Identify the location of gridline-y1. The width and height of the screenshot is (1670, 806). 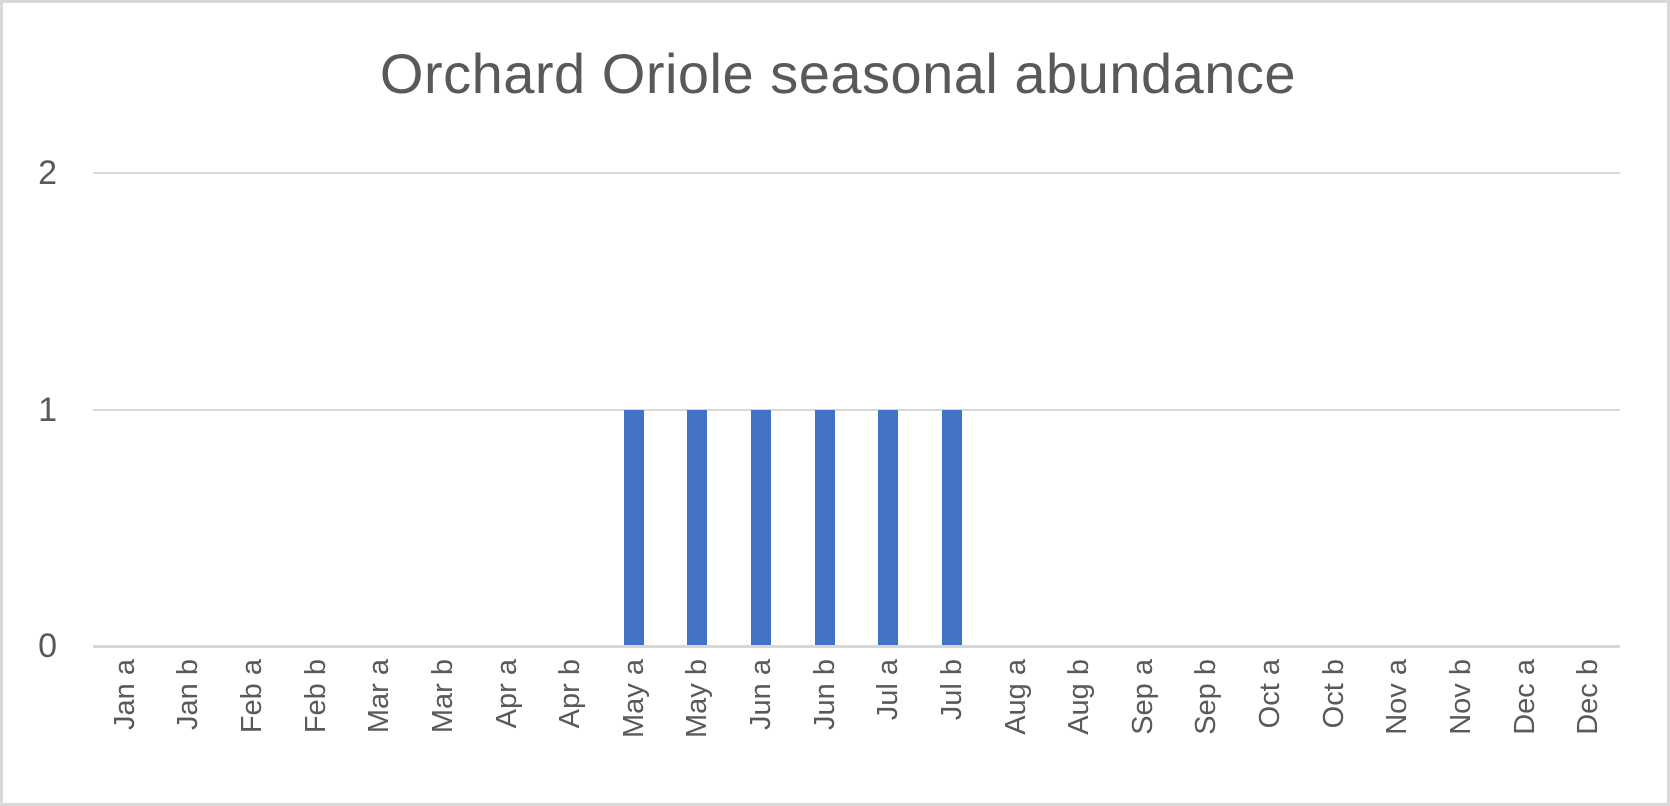
(856, 409).